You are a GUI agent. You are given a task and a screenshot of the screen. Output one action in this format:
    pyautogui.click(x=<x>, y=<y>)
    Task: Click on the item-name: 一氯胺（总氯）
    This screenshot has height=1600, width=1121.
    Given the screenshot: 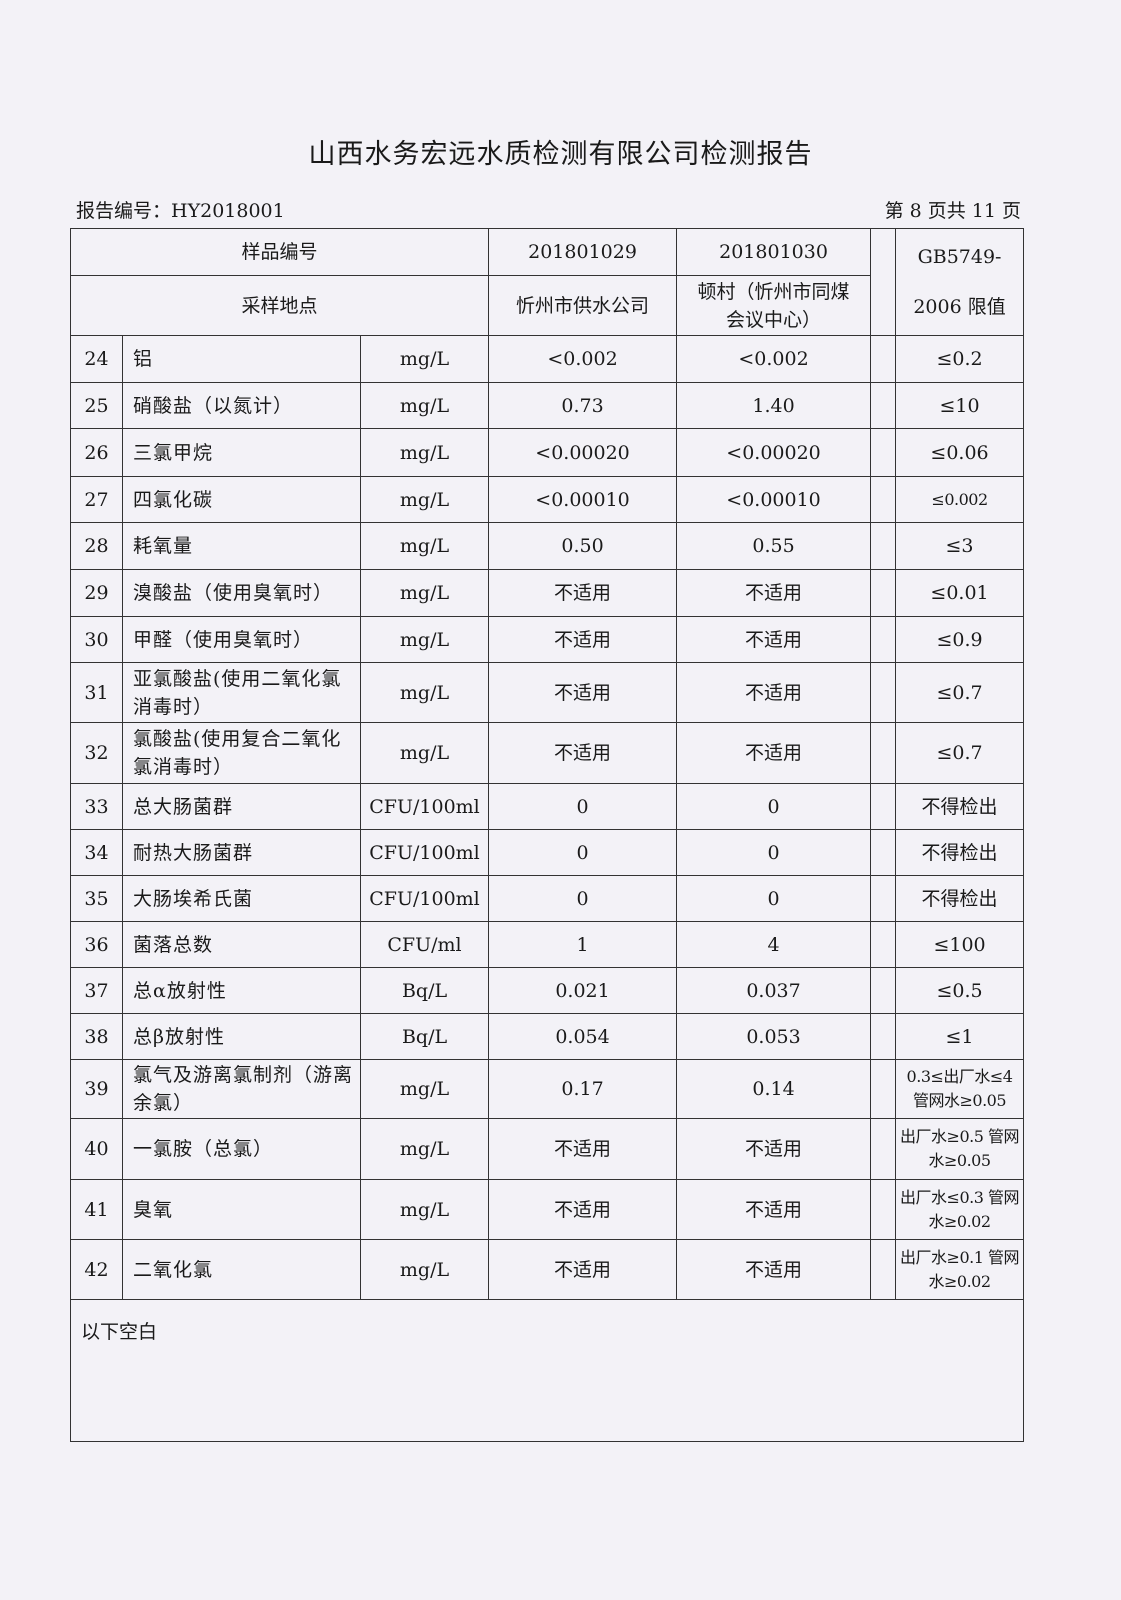 What is the action you would take?
    pyautogui.click(x=241, y=1149)
    